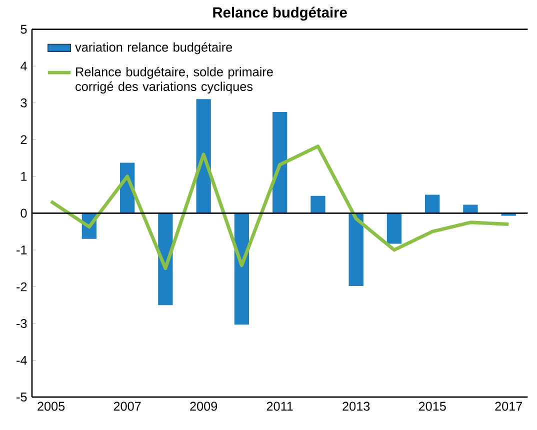 Image resolution: width=537 pixels, height=430 pixels. What do you see at coordinates (280, 13) in the screenshot?
I see `chart-title: Relance budgétaire` at bounding box center [280, 13].